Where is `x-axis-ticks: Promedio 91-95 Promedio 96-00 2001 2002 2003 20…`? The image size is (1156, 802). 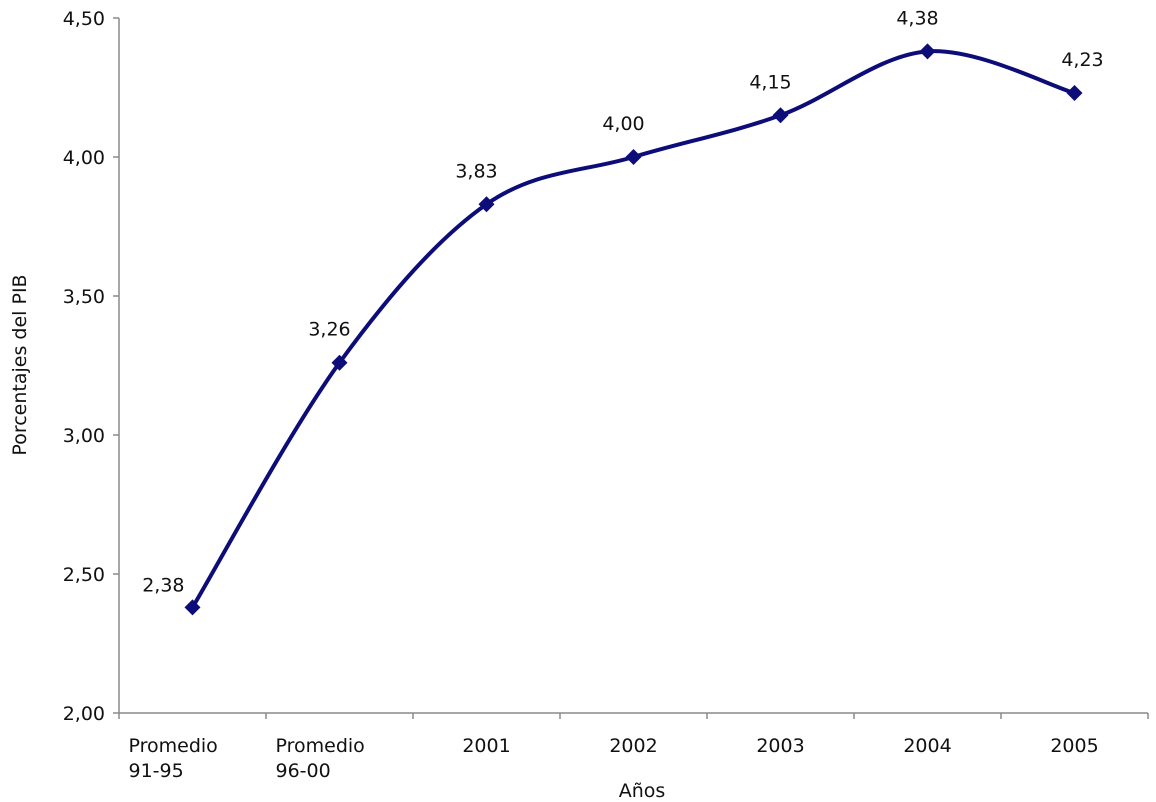
x-axis-ticks: Promedio 91-95 Promedio 96-00 2001 2002 2003 20… is located at coordinates (633, 747).